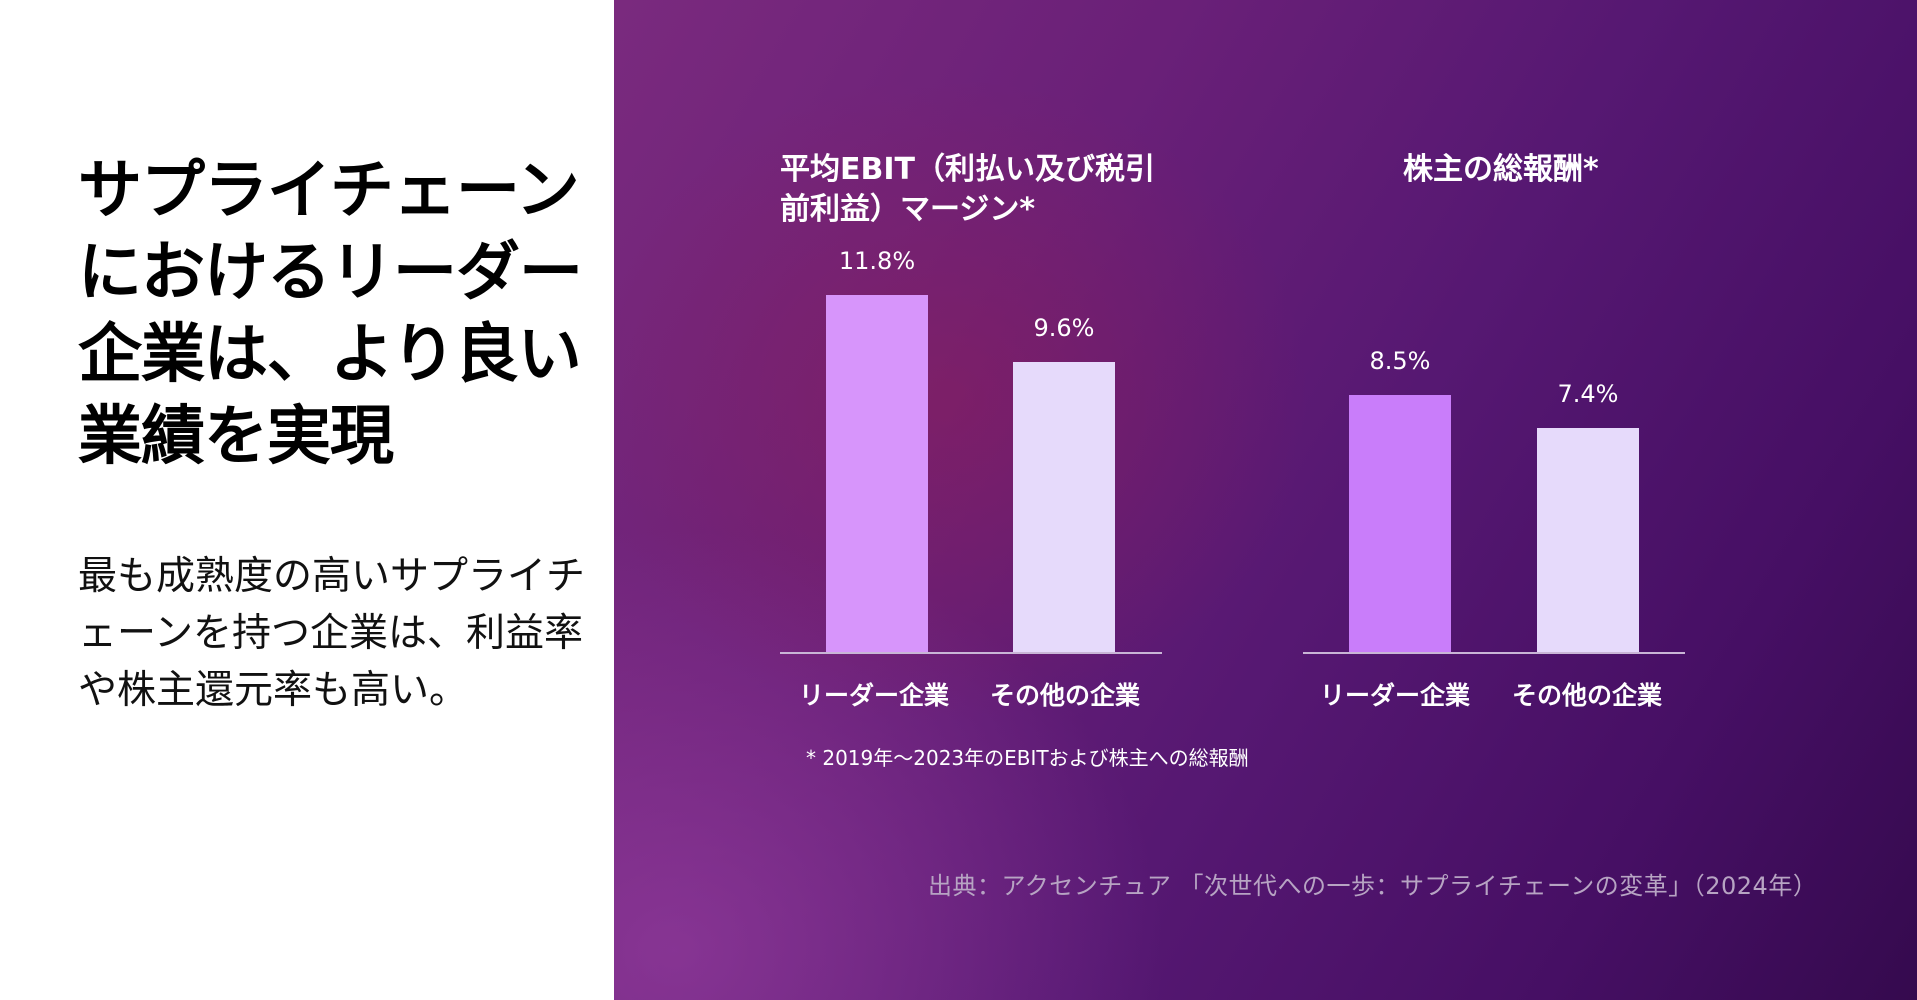 The width and height of the screenshot is (1917, 1000). Describe the element at coordinates (330, 314) in the screenshot. I see `page-title: サプライチェーンにおけるリーダー企業は、より良い業績を実現` at that location.